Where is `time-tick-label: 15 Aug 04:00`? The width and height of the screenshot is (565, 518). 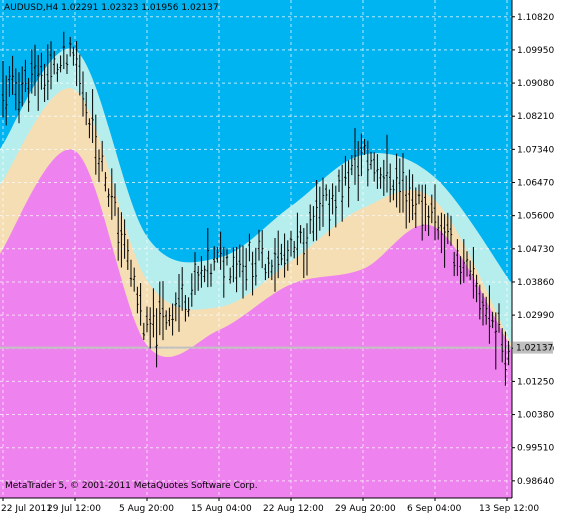 time-tick-label: 15 Aug 04:00 is located at coordinates (221, 509).